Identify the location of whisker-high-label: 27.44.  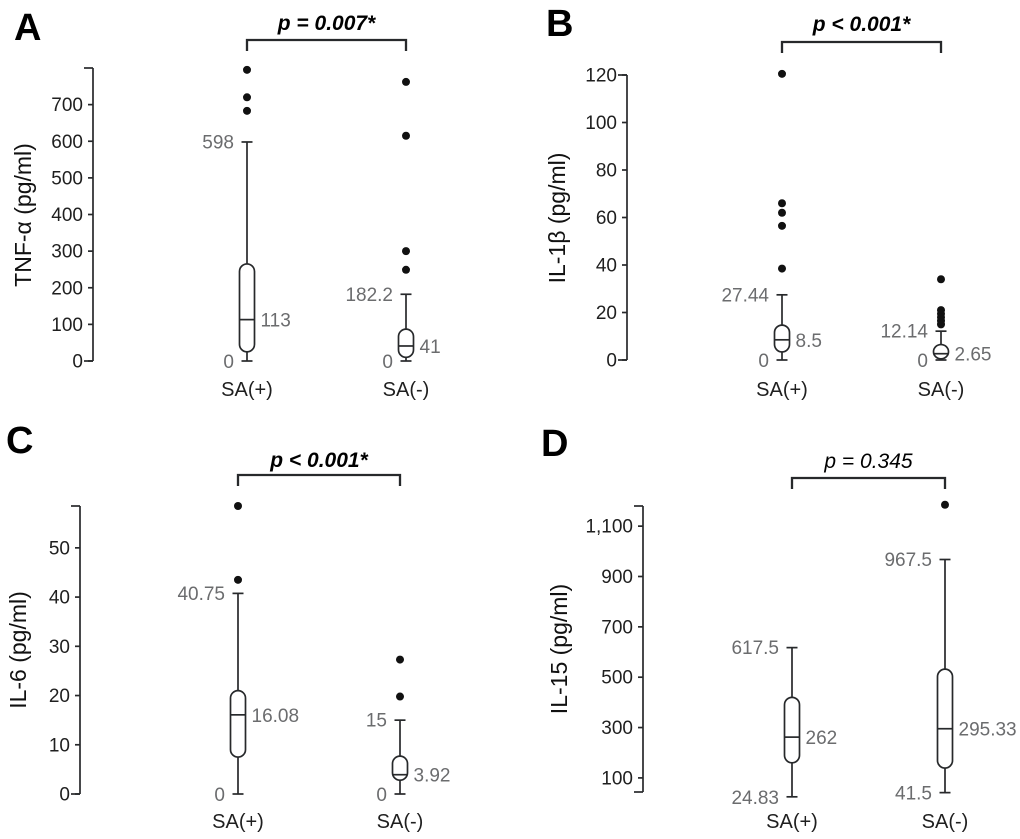
(745, 295).